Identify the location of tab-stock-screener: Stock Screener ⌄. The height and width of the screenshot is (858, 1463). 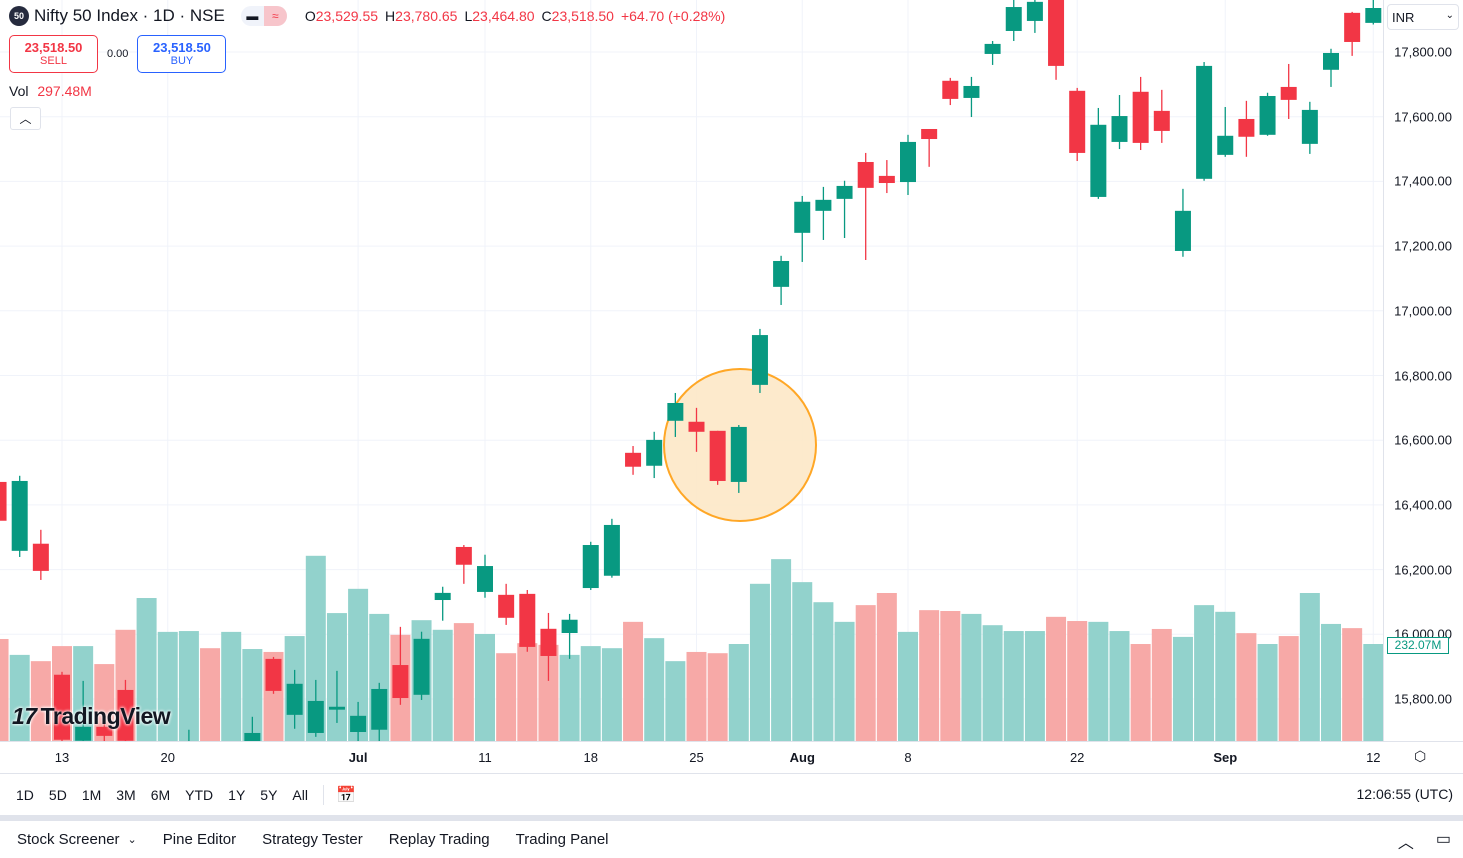
(77, 839).